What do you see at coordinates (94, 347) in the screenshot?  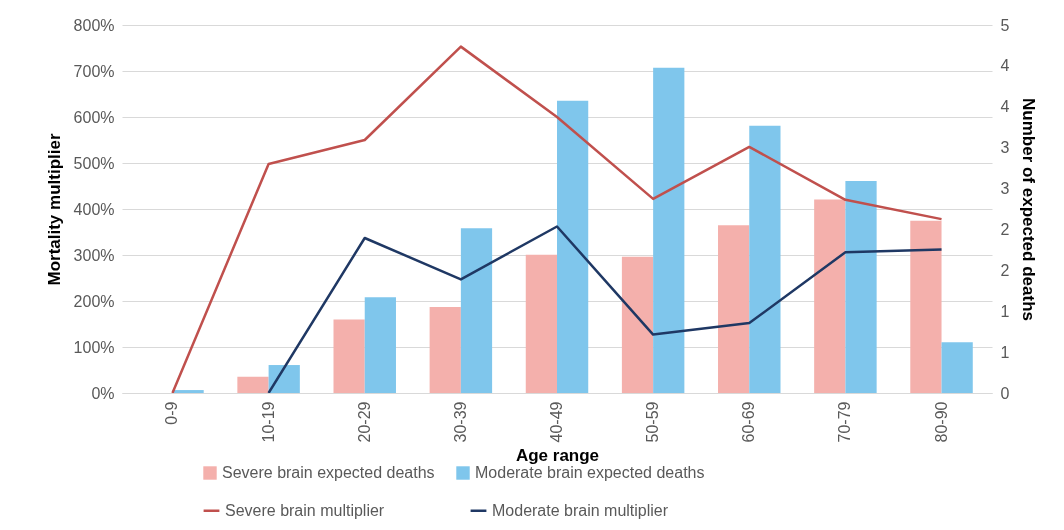 I see `y-tick-label: 100%` at bounding box center [94, 347].